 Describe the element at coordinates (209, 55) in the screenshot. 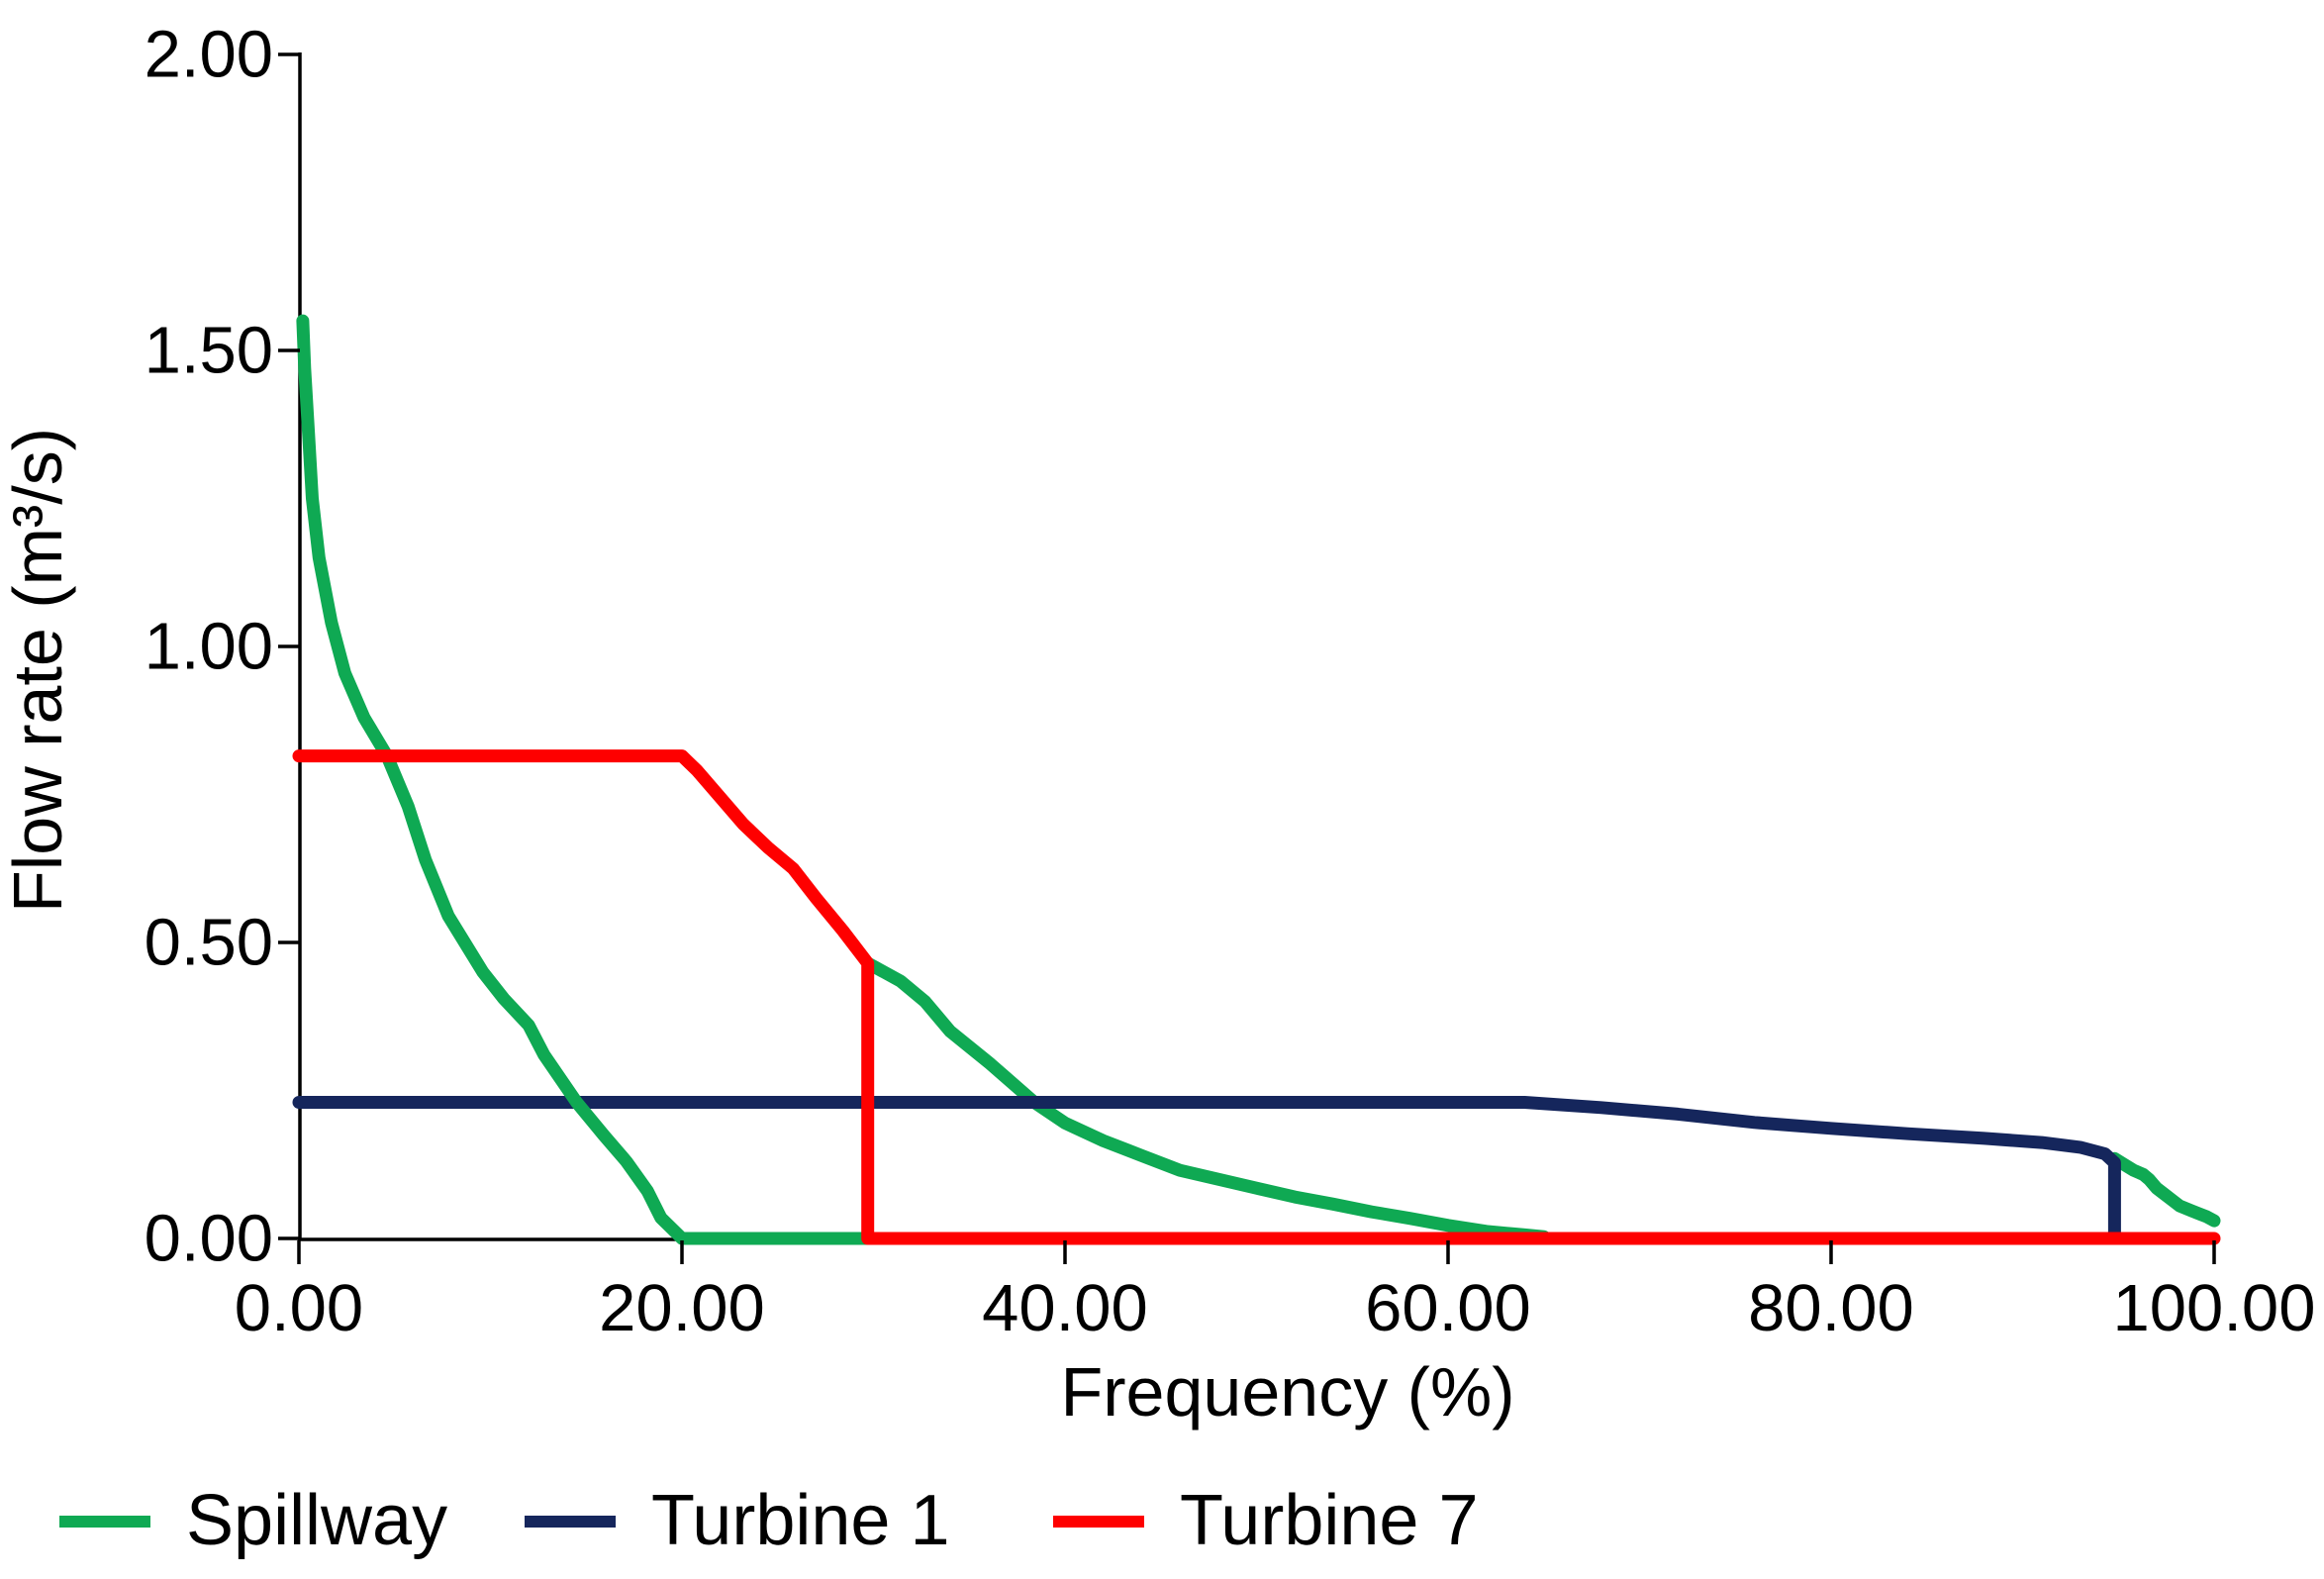

I see `y-tick-label: 2.00` at that location.